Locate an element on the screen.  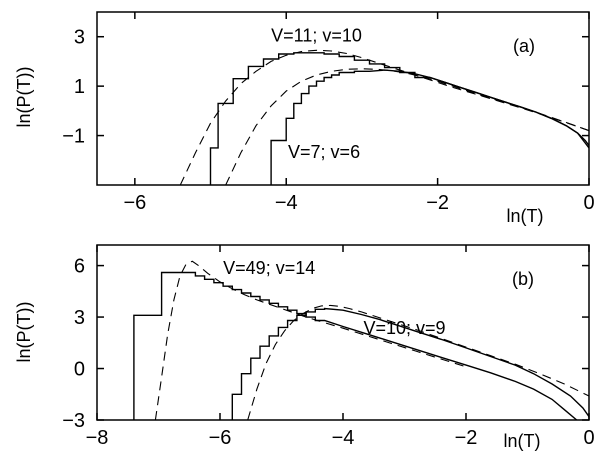
curve-annotation: V=11; v=10 is located at coordinates (316, 36).